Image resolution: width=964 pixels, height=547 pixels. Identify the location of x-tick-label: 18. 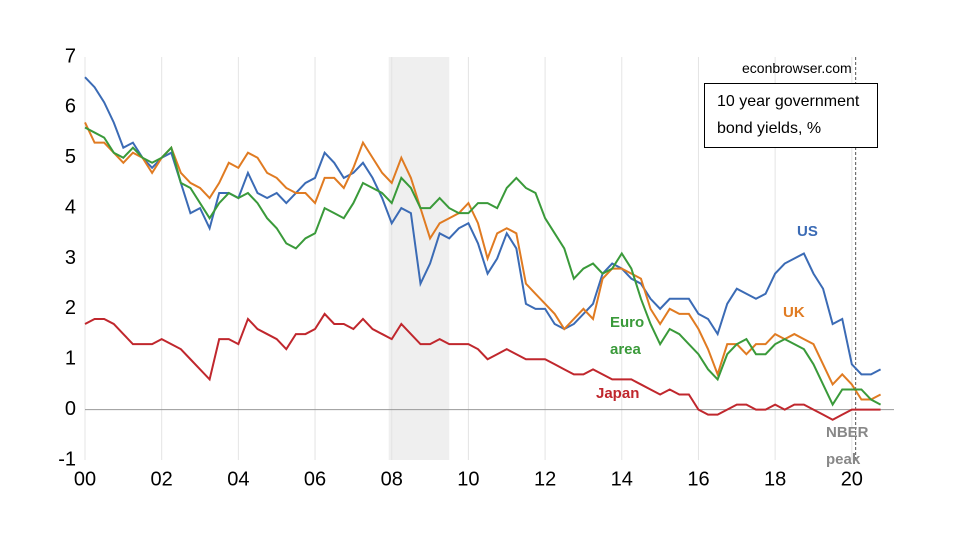
(775, 479).